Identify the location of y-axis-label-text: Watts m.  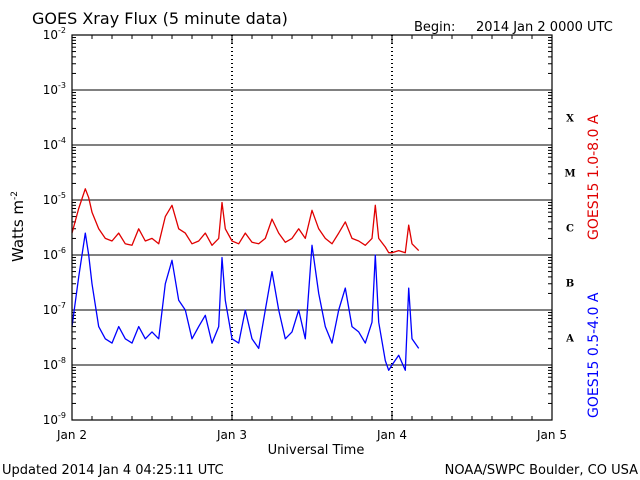
(18, 231).